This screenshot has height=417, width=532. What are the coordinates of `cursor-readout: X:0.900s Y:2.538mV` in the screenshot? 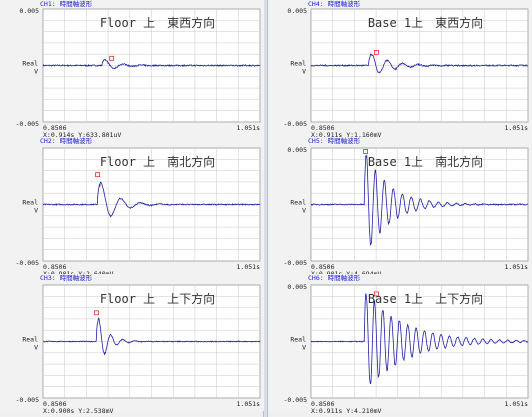 It's located at (78, 411).